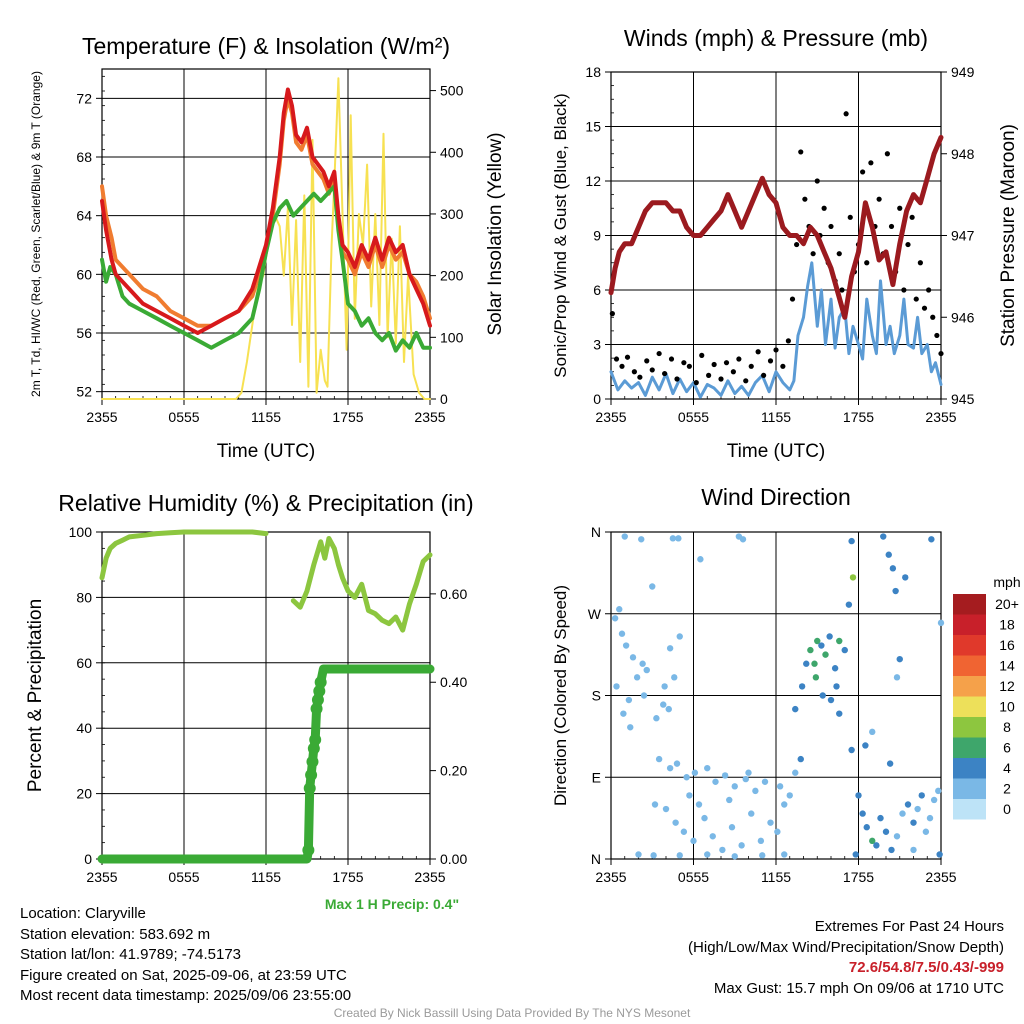 This screenshot has height=1024, width=1024. What do you see at coordinates (452, 214) in the screenshot?
I see `y-right-tick-label: 300` at bounding box center [452, 214].